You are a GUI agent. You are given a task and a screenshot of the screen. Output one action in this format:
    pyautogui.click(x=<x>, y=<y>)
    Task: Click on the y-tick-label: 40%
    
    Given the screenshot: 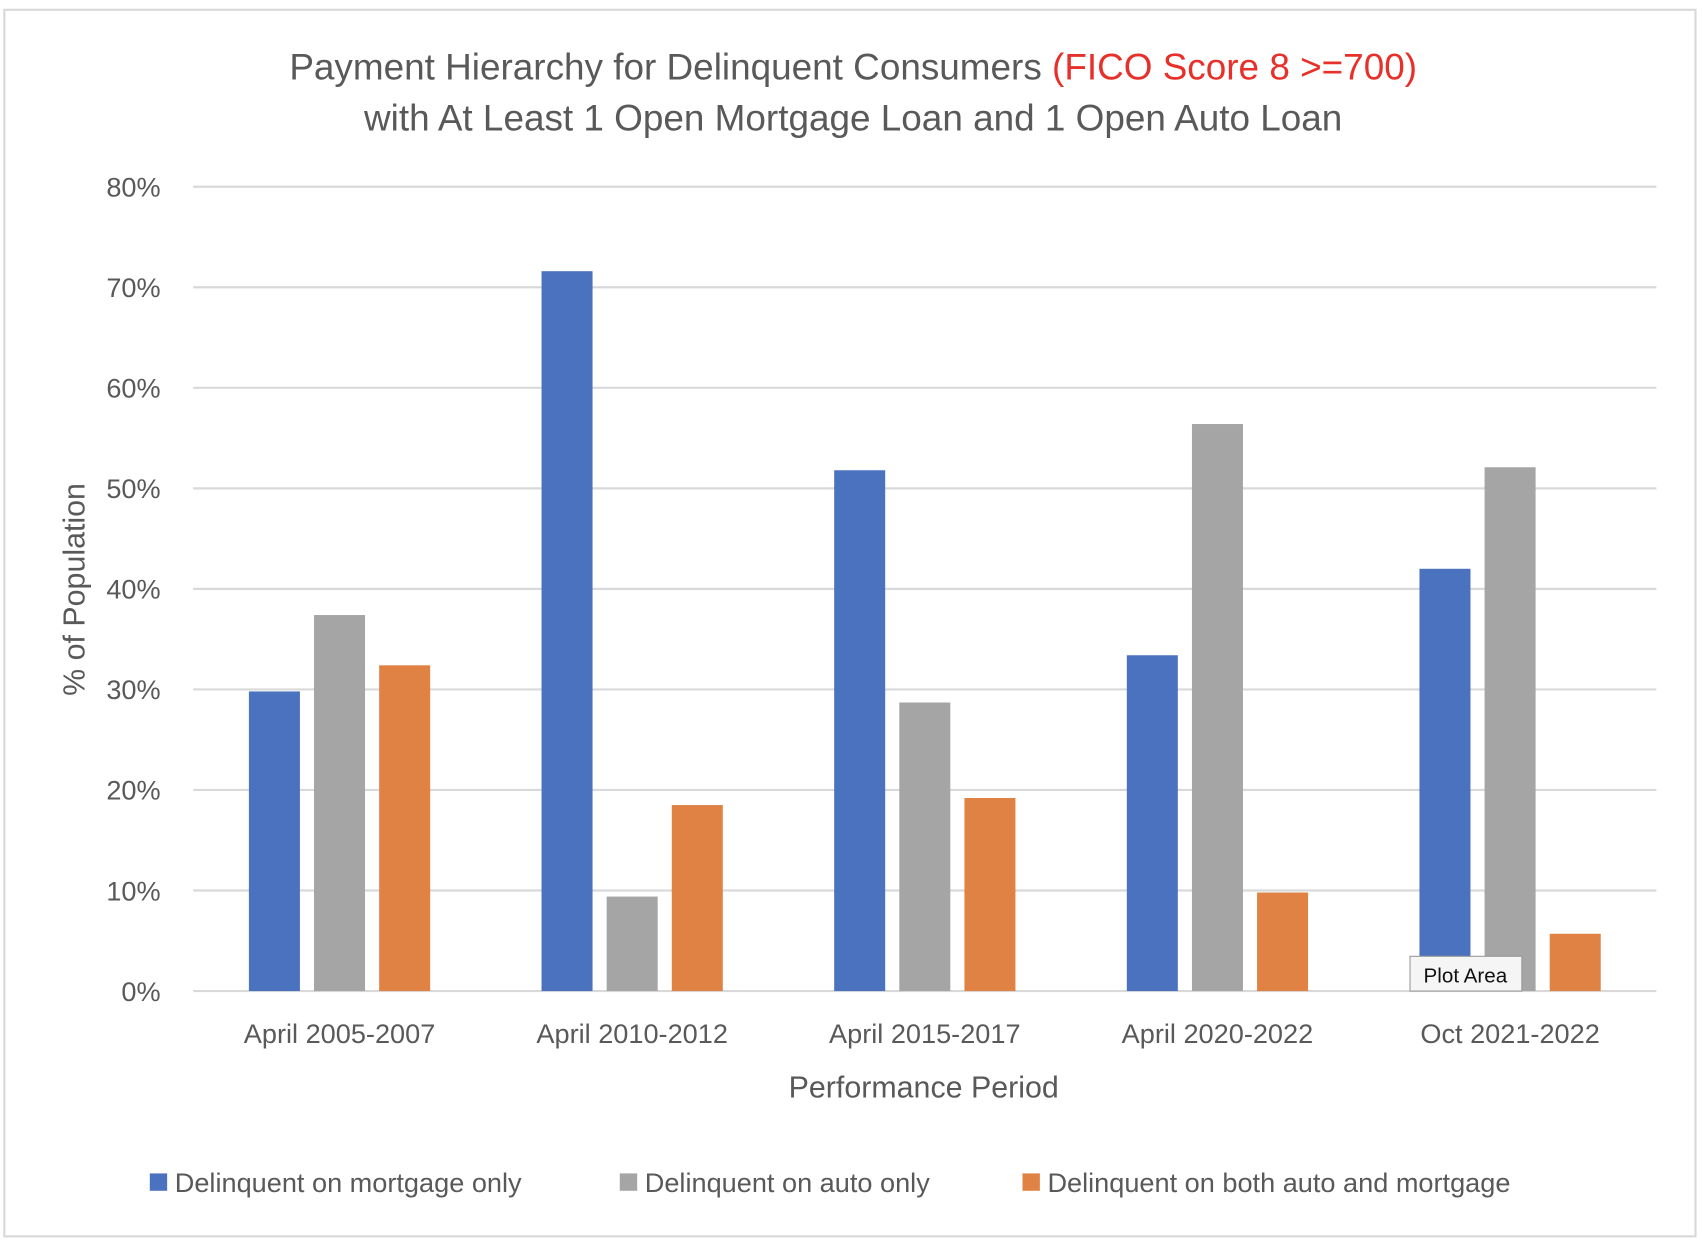 What is the action you would take?
    pyautogui.click(x=133, y=589)
    